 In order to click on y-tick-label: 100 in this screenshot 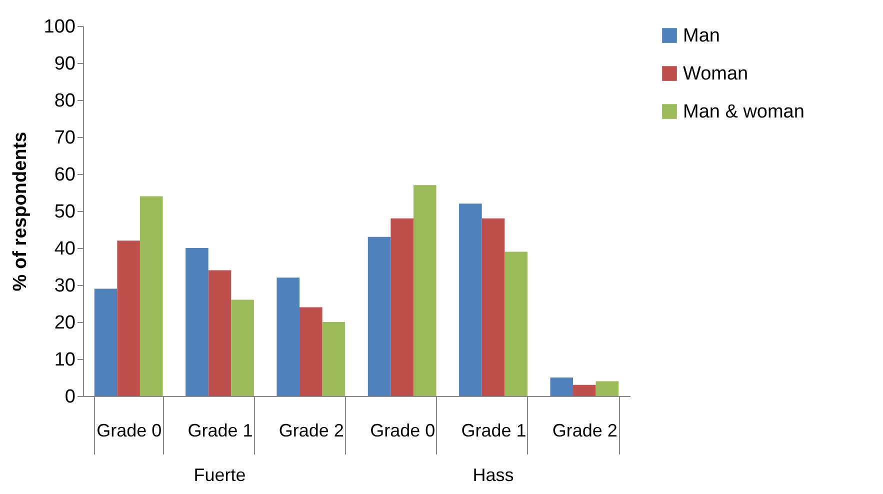, I will do `click(60, 27)`.